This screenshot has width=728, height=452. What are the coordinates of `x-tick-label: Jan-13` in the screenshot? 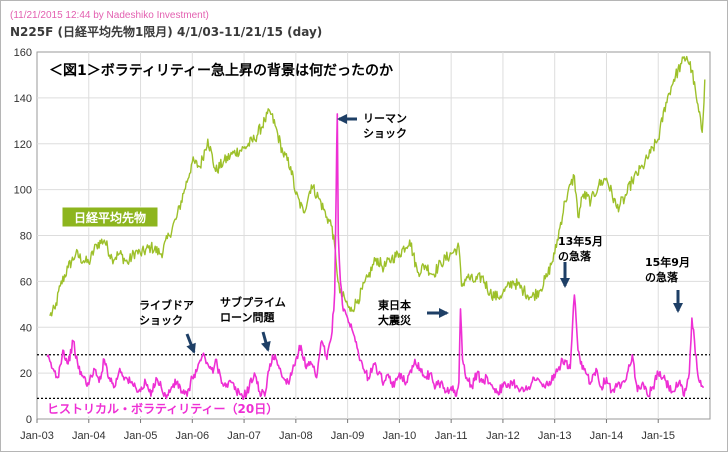 It's located at (555, 436).